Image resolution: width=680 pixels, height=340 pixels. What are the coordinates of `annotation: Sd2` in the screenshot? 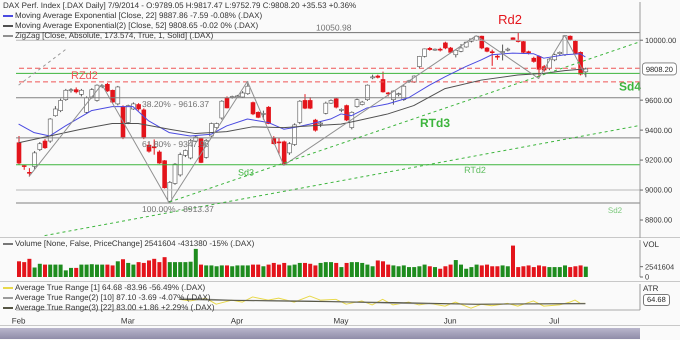 It's located at (615, 210).